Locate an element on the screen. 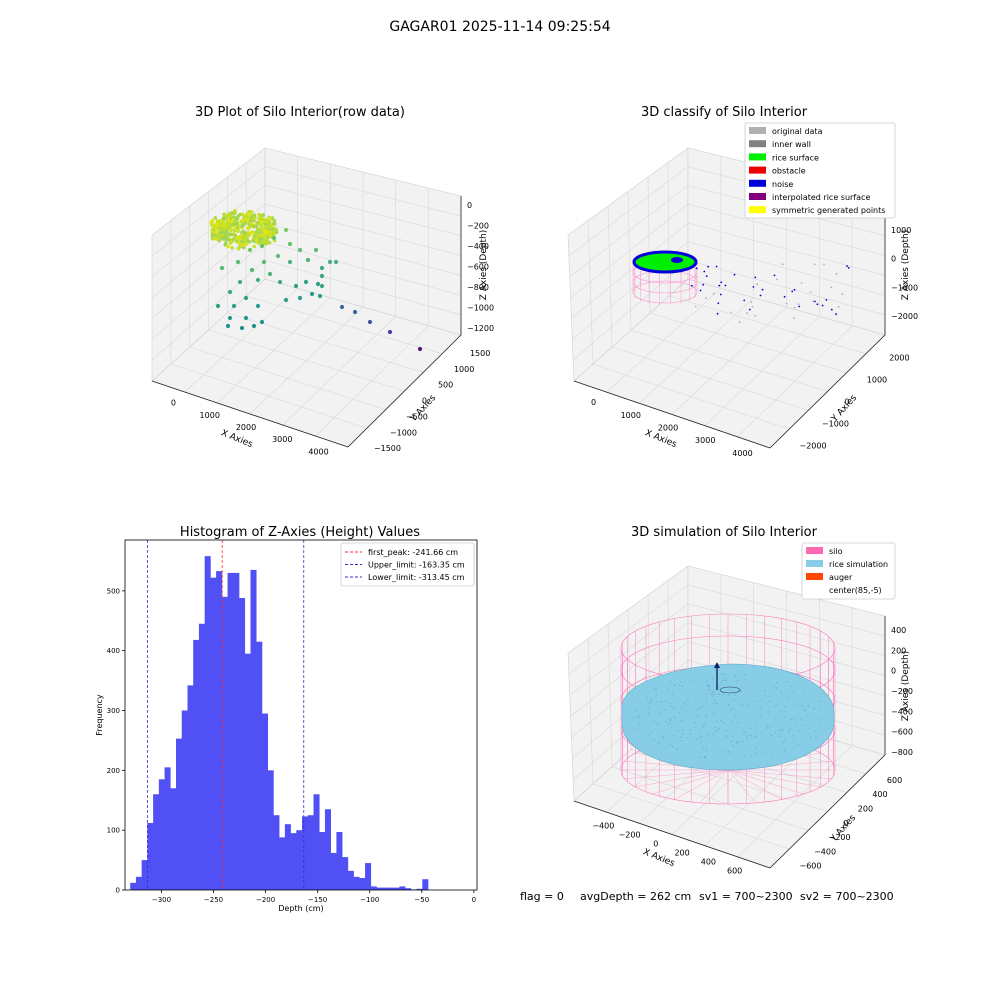 This screenshot has width=1000, height=1000. simulation-silo-spoke is located at coordinates (714, 786).